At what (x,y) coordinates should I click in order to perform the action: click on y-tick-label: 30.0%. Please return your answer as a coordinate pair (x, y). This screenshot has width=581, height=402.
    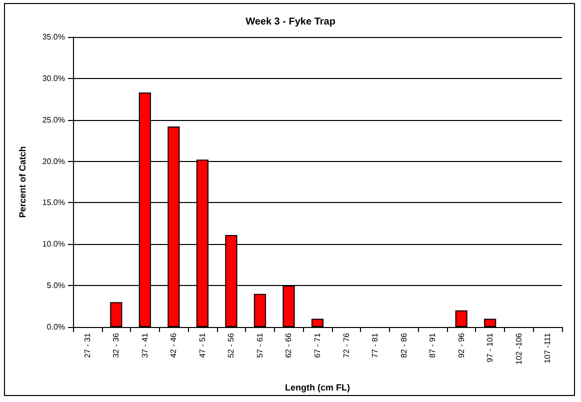
    Looking at the image, I should click on (53, 78).